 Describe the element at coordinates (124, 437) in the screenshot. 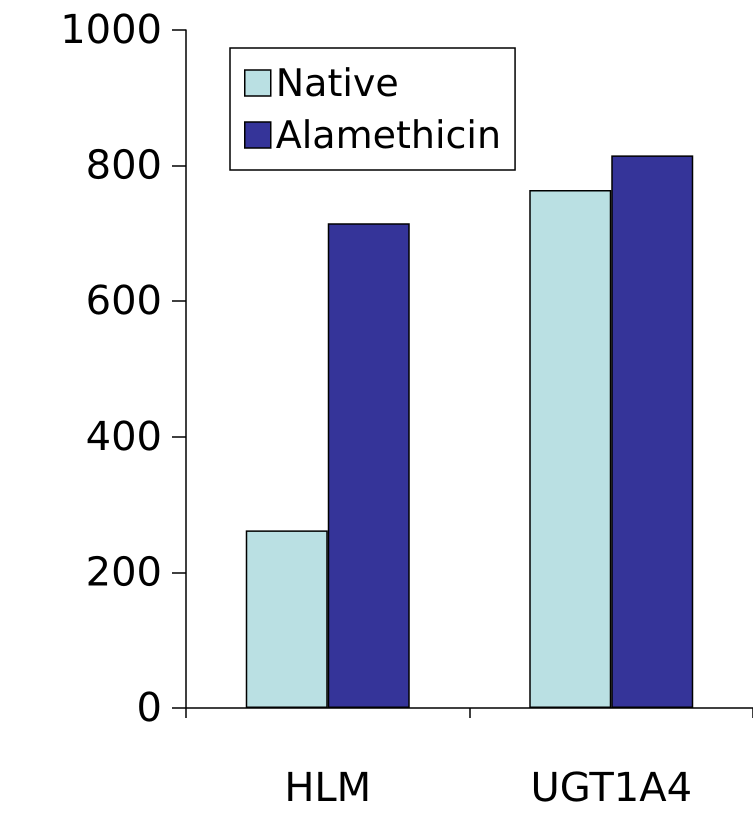

I see `y-tick-label: 400` at that location.